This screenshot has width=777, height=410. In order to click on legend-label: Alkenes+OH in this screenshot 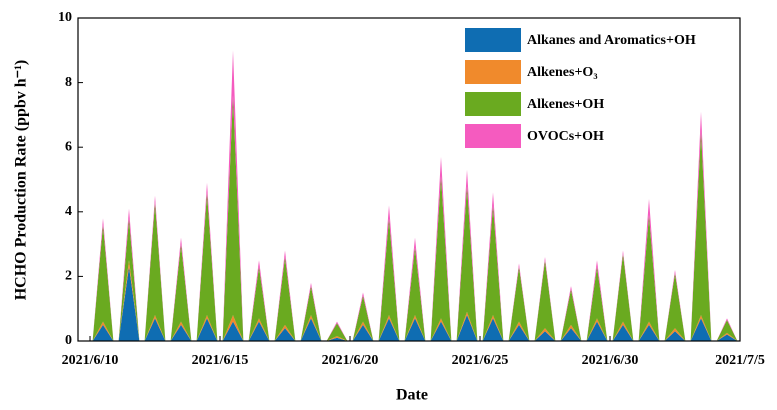, I will do `click(565, 104)`.